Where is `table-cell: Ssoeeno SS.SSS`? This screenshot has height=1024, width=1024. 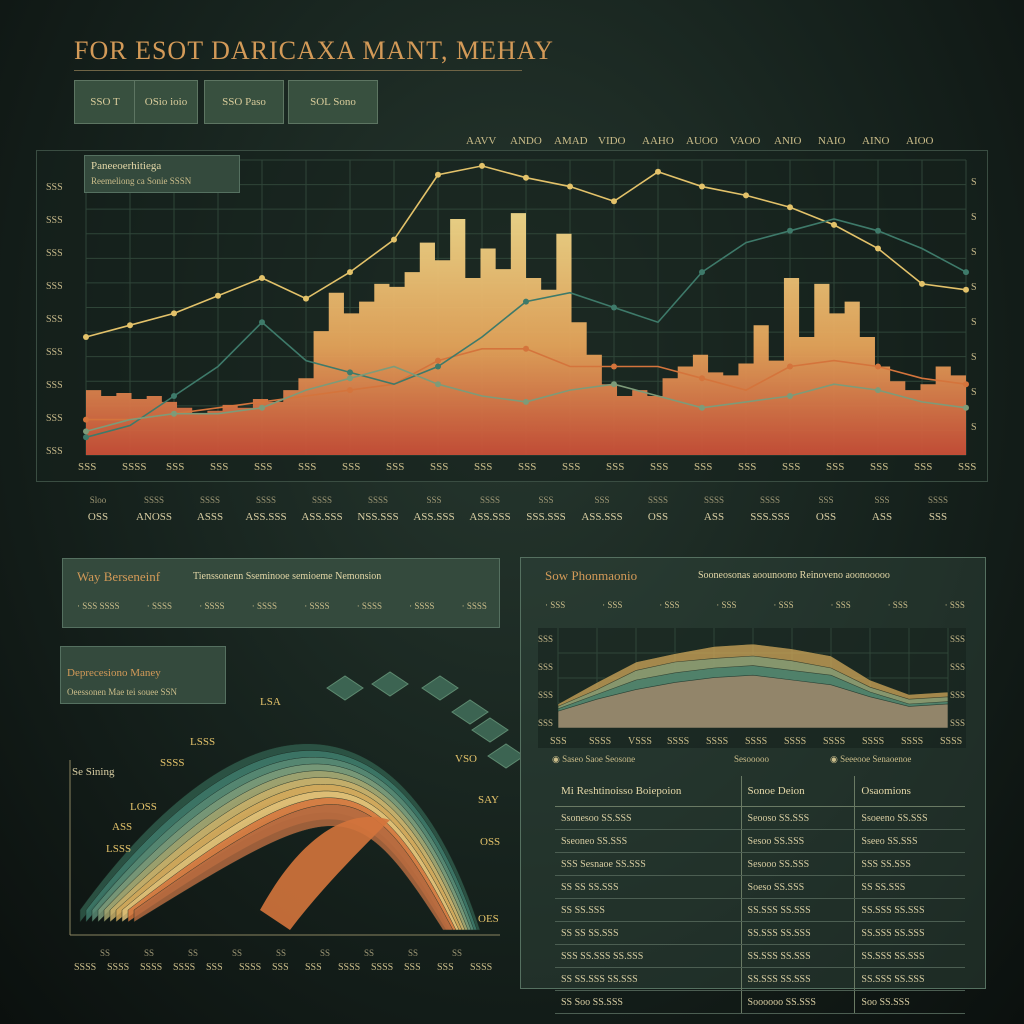 table-cell: Ssoeeno SS.SSS is located at coordinates (909, 818).